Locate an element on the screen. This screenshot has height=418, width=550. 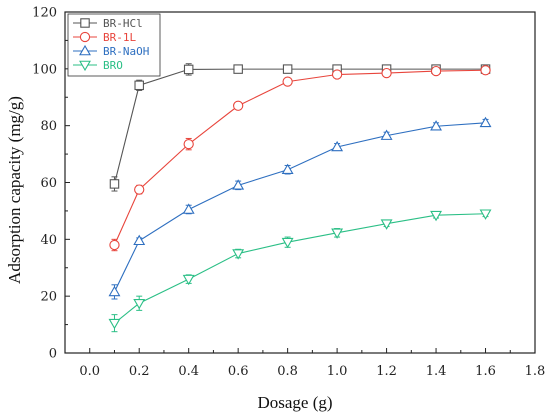
y-tick-label: 20 is located at coordinates (48, 297).